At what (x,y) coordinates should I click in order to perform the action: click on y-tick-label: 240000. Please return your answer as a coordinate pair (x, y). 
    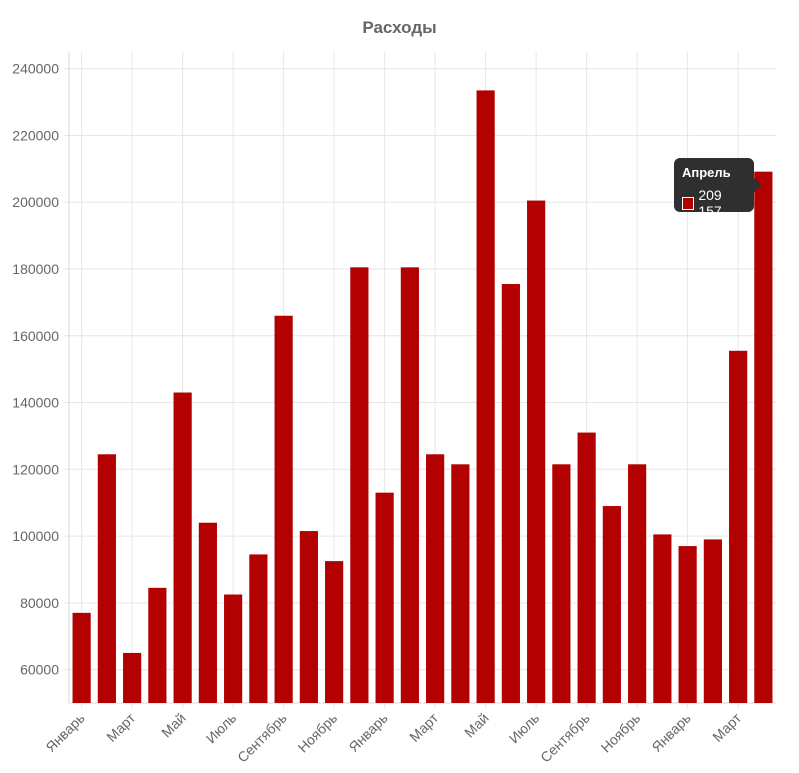
    Looking at the image, I should click on (35, 69).